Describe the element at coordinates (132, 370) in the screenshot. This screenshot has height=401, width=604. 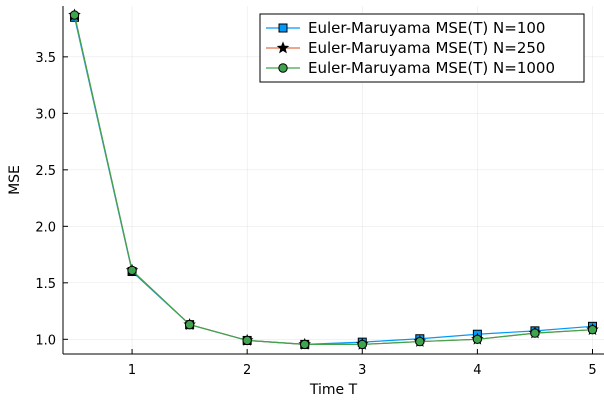
I see `x-tick-label: 1` at that location.